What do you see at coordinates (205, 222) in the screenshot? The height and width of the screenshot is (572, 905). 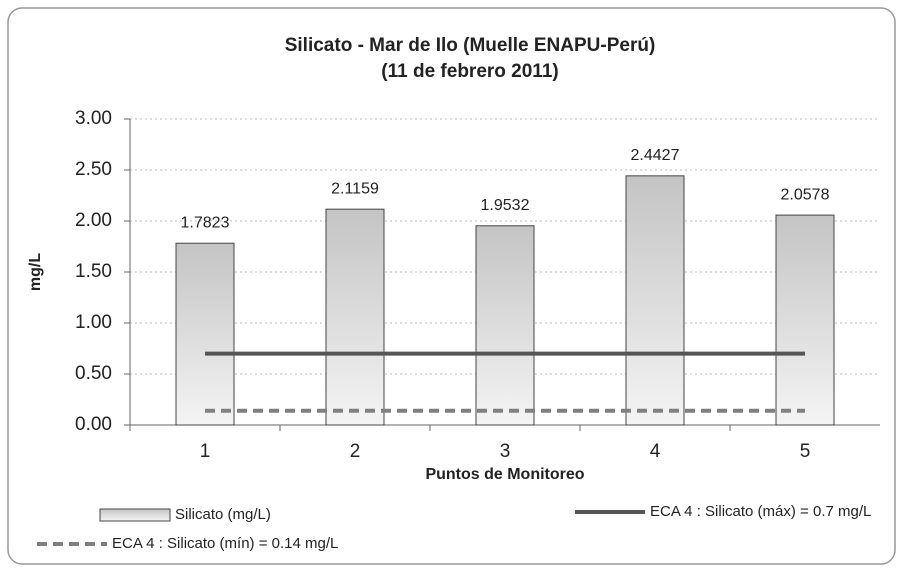 I see `value-label: 1.7823` at bounding box center [205, 222].